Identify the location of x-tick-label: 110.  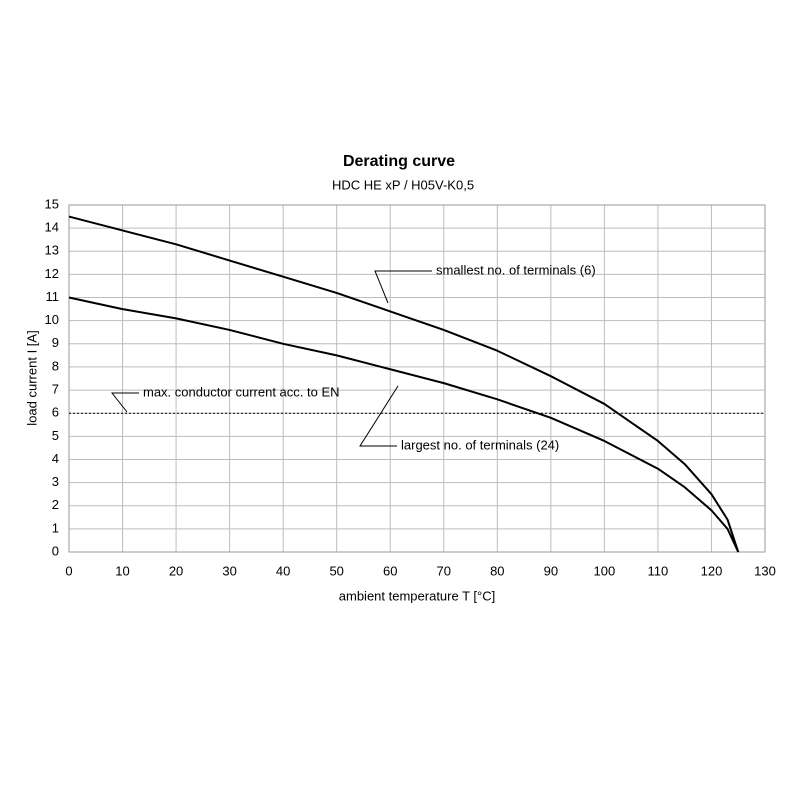
(658, 570).